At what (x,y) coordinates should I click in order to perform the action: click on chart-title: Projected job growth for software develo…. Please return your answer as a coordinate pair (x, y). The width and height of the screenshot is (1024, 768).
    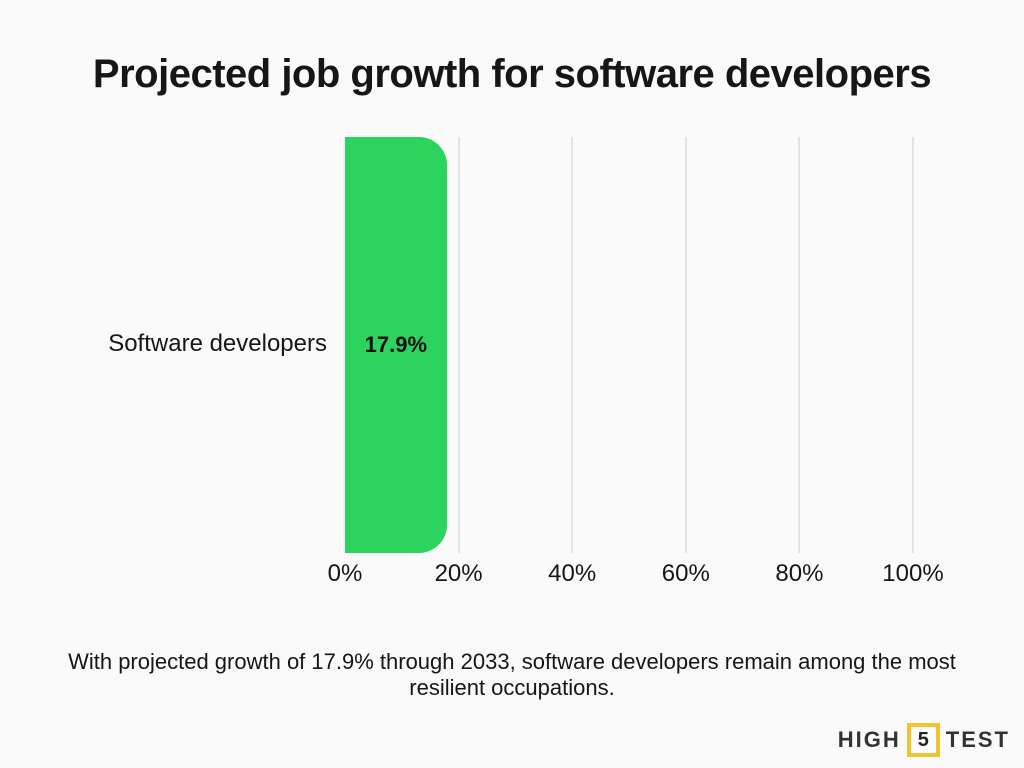
    Looking at the image, I should click on (512, 74).